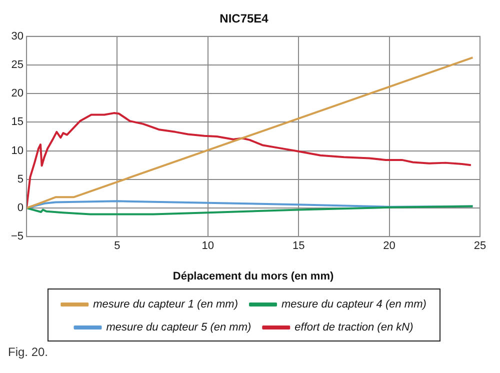 The height and width of the screenshot is (373, 500). Describe the element at coordinates (117, 246) in the screenshot. I see `x-tick-label: 5` at that location.